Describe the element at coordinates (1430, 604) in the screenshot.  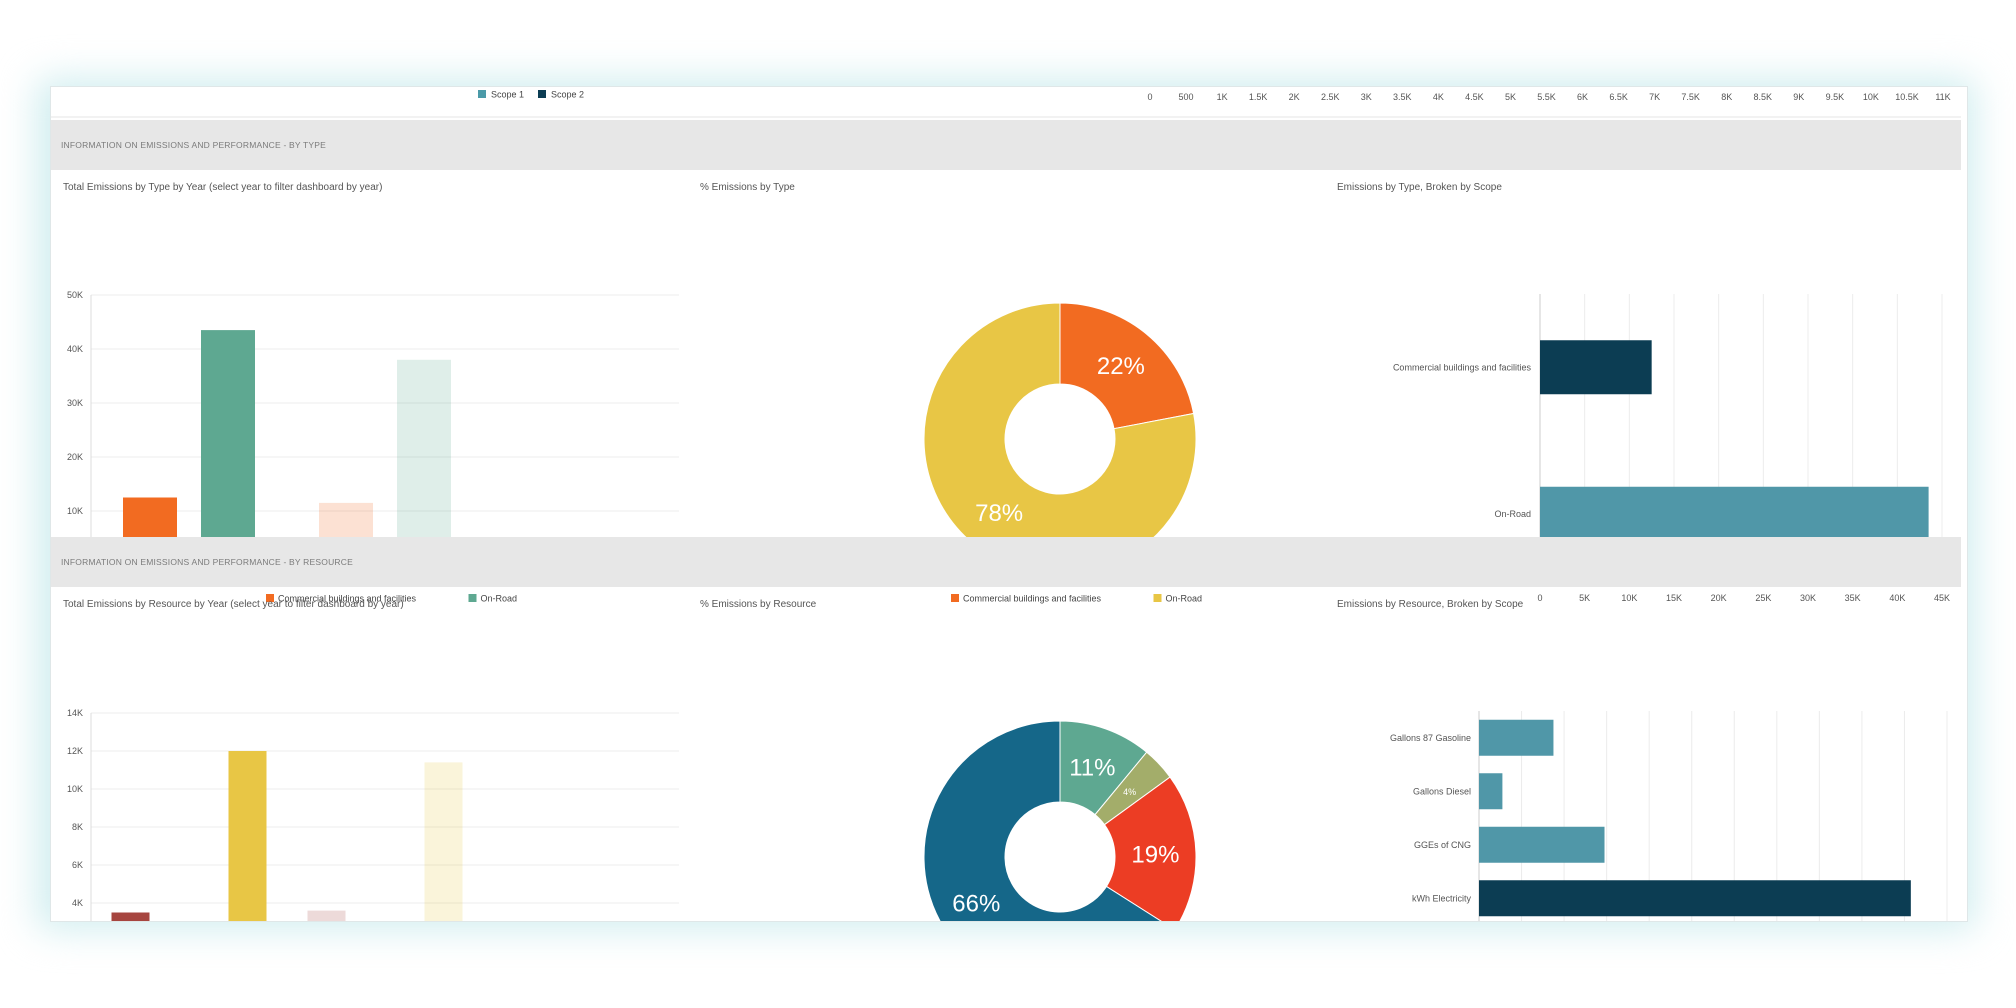
I see `chart-title-res-hbar: Emissions by Resource, Broken by Scope` at that location.